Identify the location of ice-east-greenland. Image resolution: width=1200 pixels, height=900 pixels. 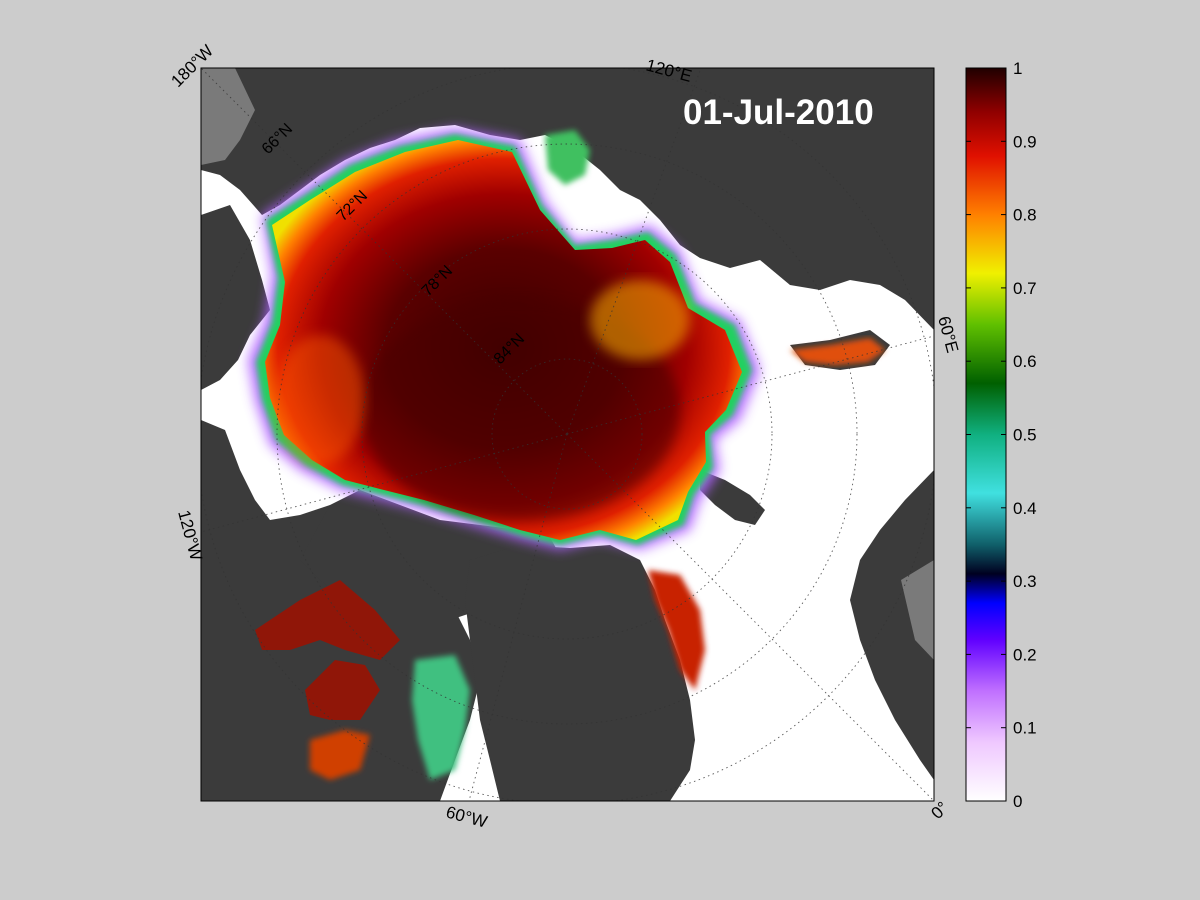
(676, 630).